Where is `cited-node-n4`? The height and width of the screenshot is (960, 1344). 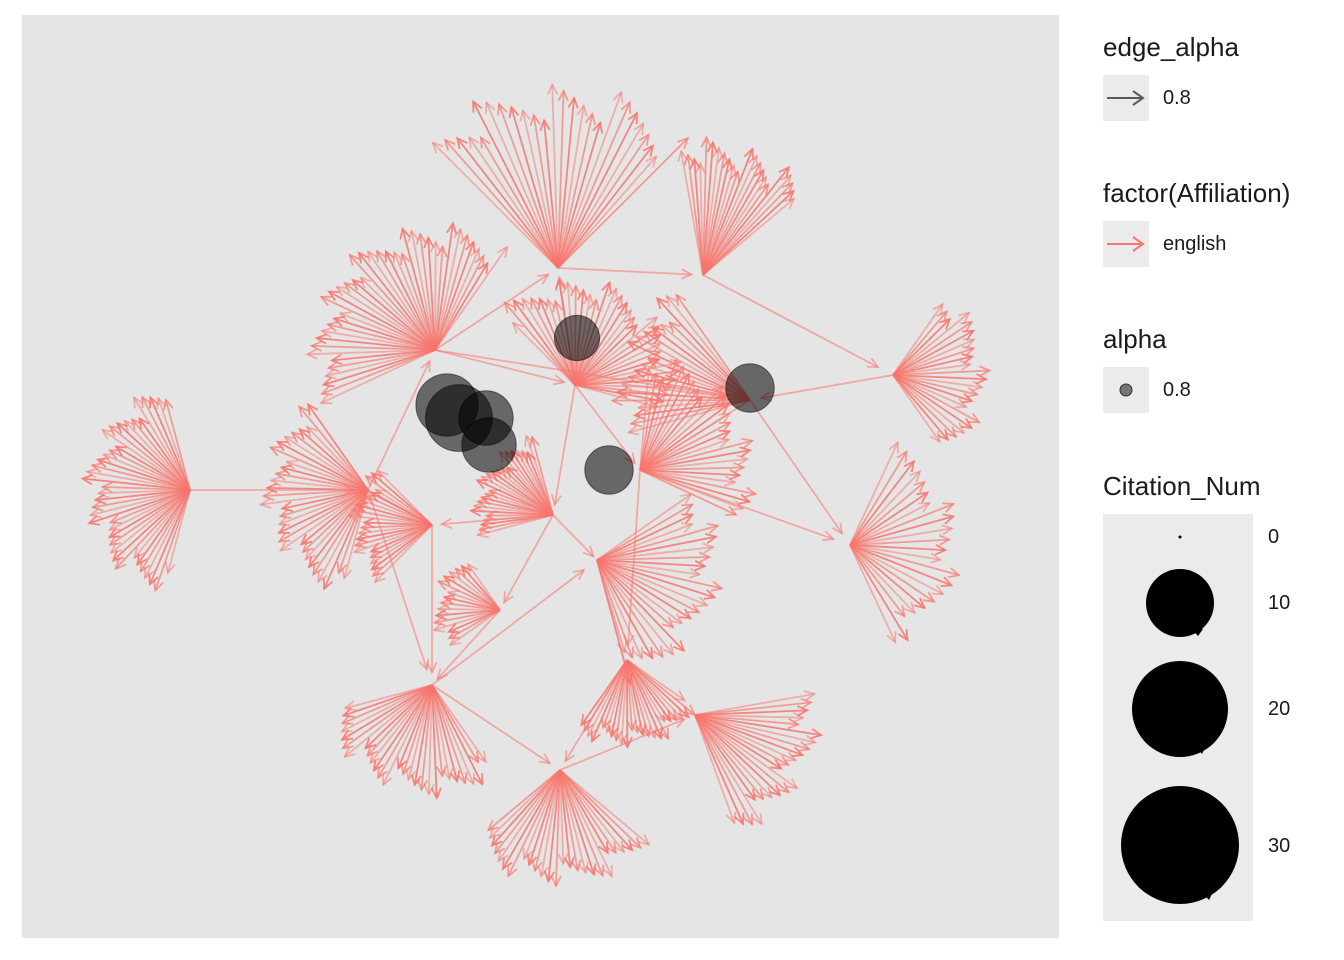
cited-node-n4 is located at coordinates (489, 445).